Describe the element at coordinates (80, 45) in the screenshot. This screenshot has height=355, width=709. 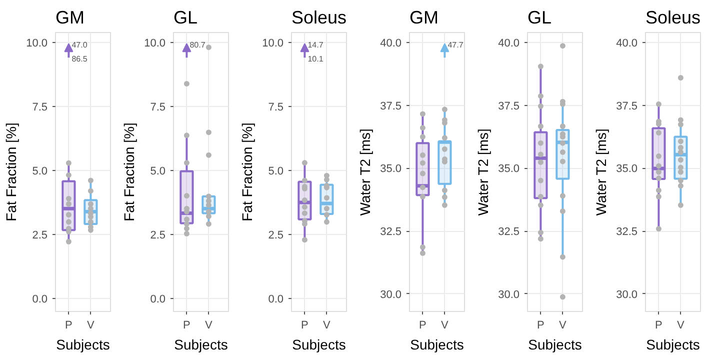
I see `annotation: 47.0` at that location.